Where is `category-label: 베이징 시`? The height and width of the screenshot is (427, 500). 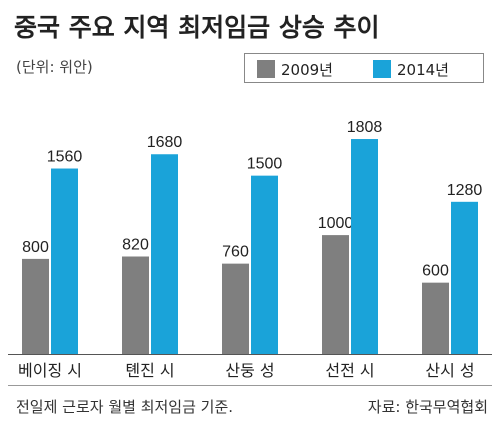 category-label: 베이징 시 is located at coordinates (50, 370).